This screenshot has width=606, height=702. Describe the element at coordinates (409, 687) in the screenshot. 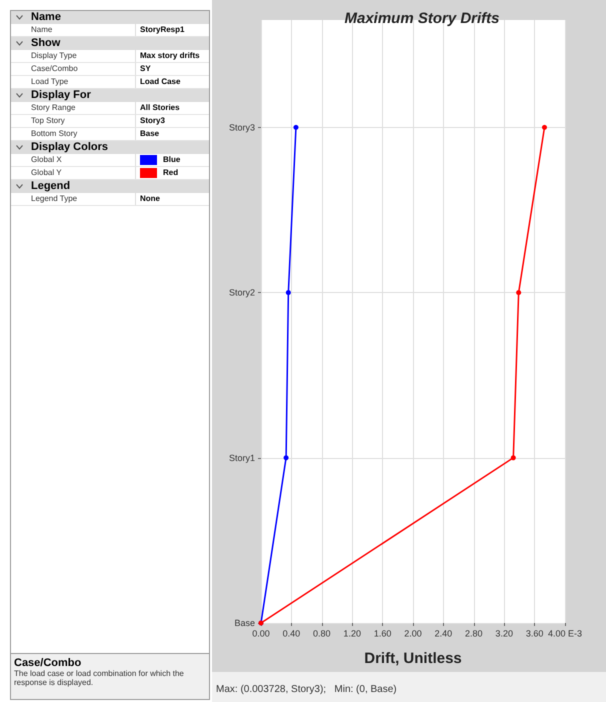

I see `text: Max: (0.003728, Story3); Min: (0, Base)` at that location.